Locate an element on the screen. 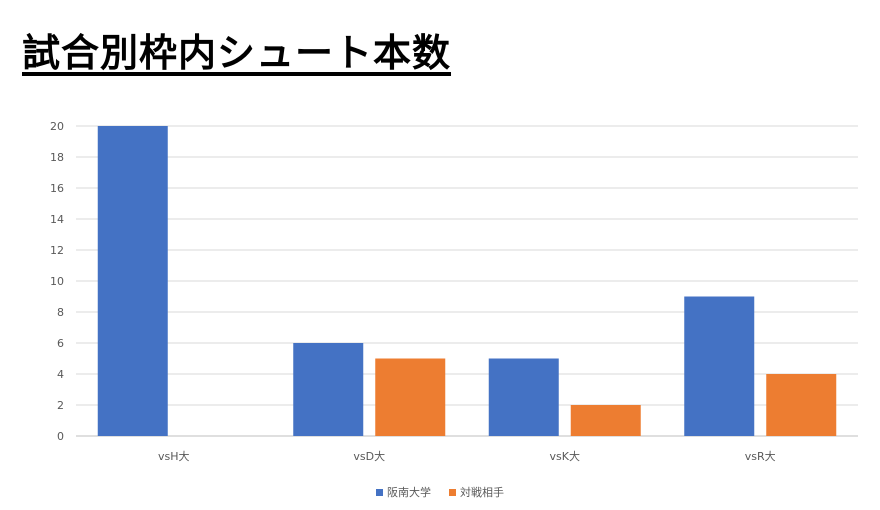 The width and height of the screenshot is (880, 510). y-tick-label: 10 is located at coordinates (57, 281).